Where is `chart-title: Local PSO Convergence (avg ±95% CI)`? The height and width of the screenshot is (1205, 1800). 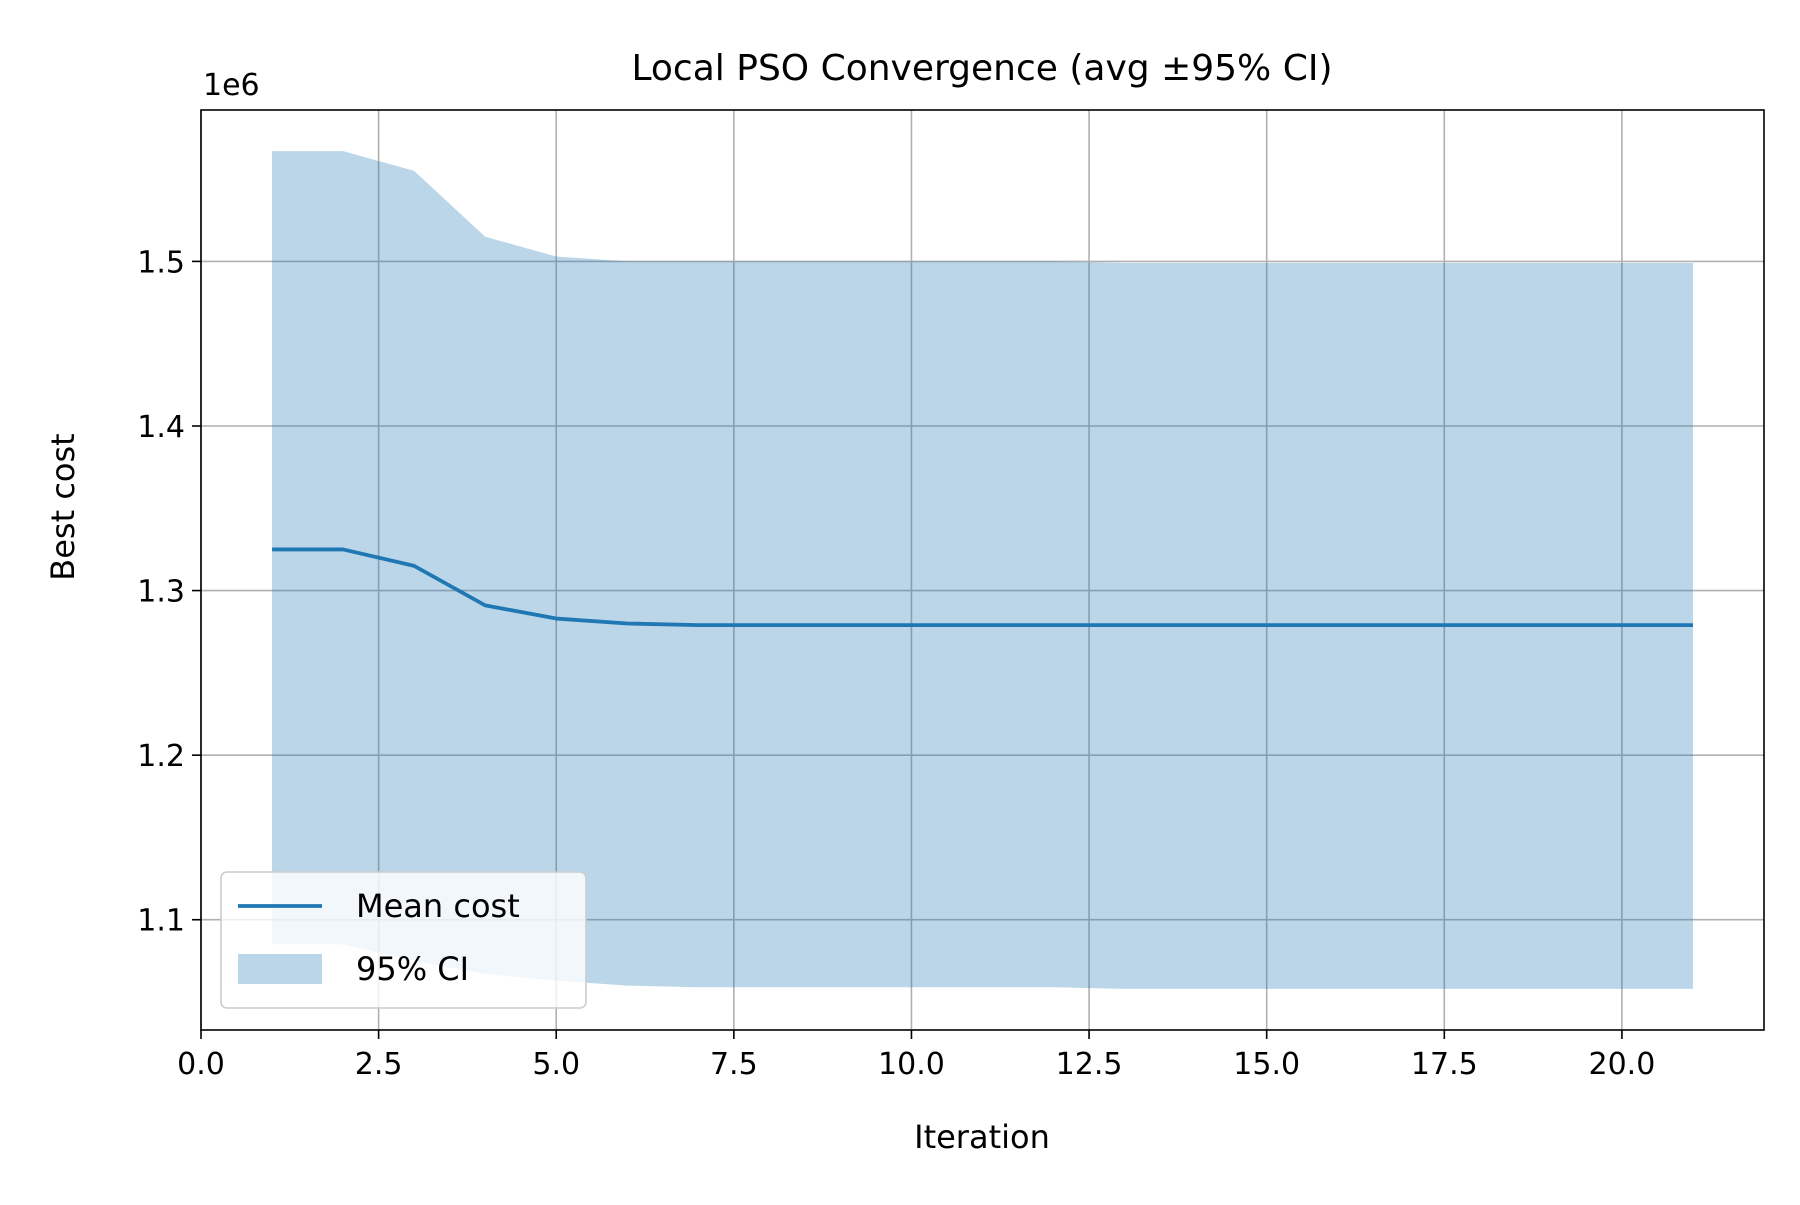 chart-title: Local PSO Convergence (avg ±95% CI) is located at coordinates (981, 68).